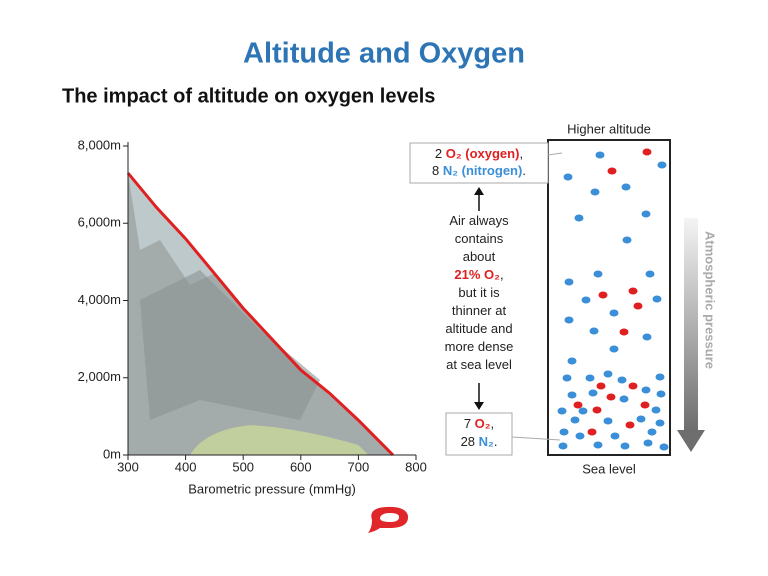 This screenshot has width=768, height=576. I want to click on diagram-text: thinner at, so click(479, 310).